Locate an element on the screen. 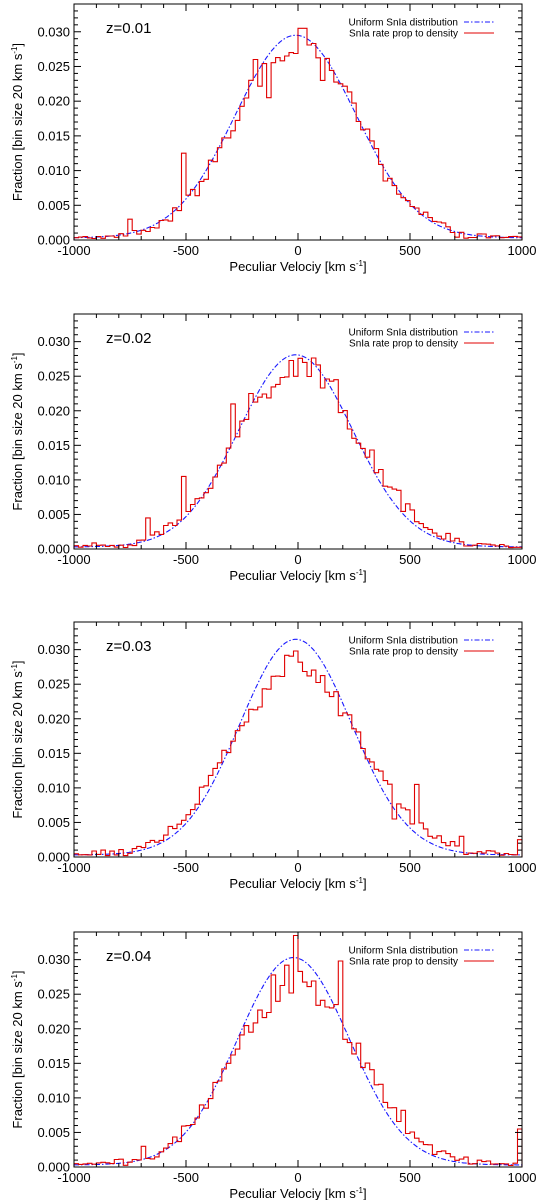 The image size is (539, 1200). redshift-annotation: z=0.02 is located at coordinates (128, 338).